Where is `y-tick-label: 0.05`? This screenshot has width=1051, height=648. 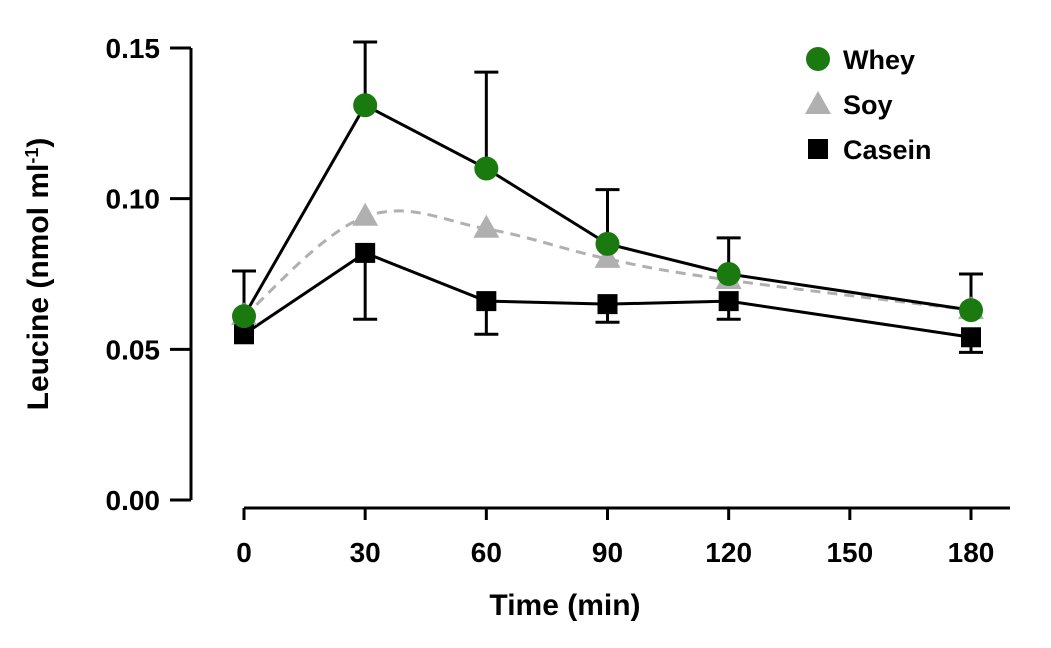
y-tick-label: 0.05 is located at coordinates (133, 349).